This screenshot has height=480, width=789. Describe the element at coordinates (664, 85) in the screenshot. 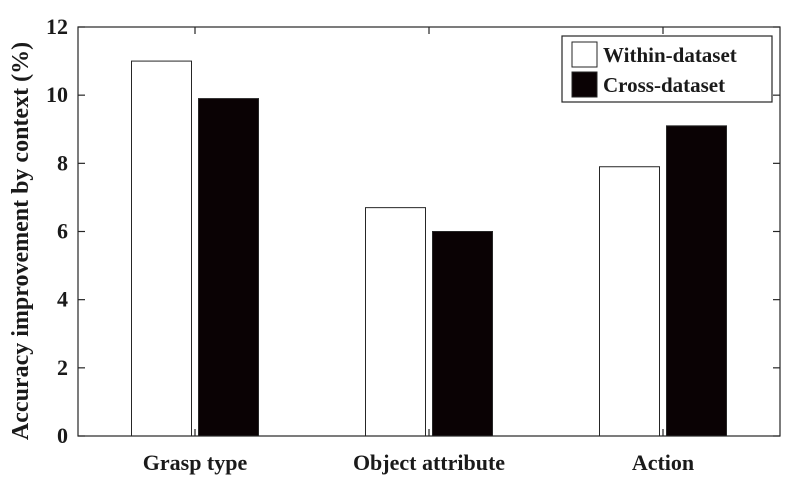

I see `legend-label-cross-dataset: Cross-dataset` at that location.